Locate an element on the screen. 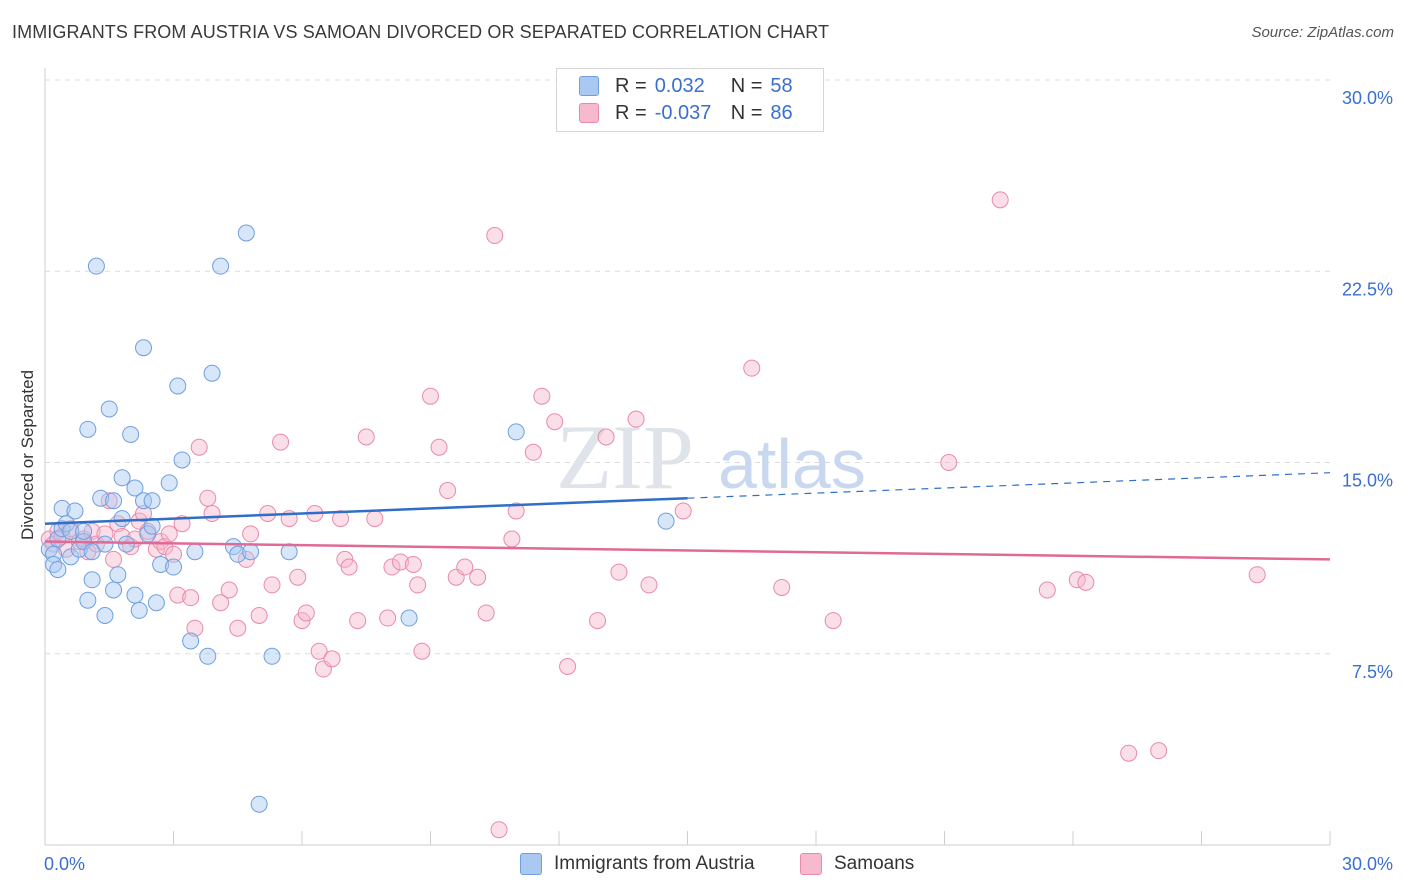 The width and height of the screenshot is (1406, 892). austria-swatch is located at coordinates (589, 86).